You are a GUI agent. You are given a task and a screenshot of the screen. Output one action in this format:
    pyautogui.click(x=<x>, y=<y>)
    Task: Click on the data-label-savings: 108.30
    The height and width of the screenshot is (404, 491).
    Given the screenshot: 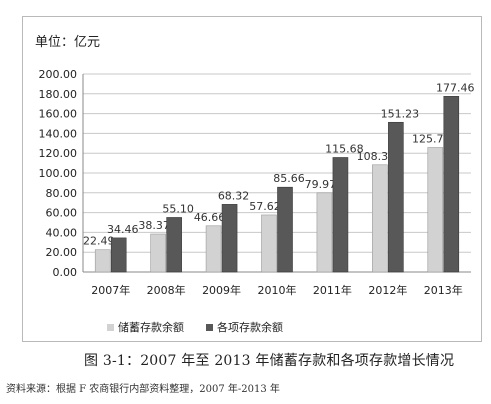 What is the action you would take?
    pyautogui.click(x=376, y=156)
    